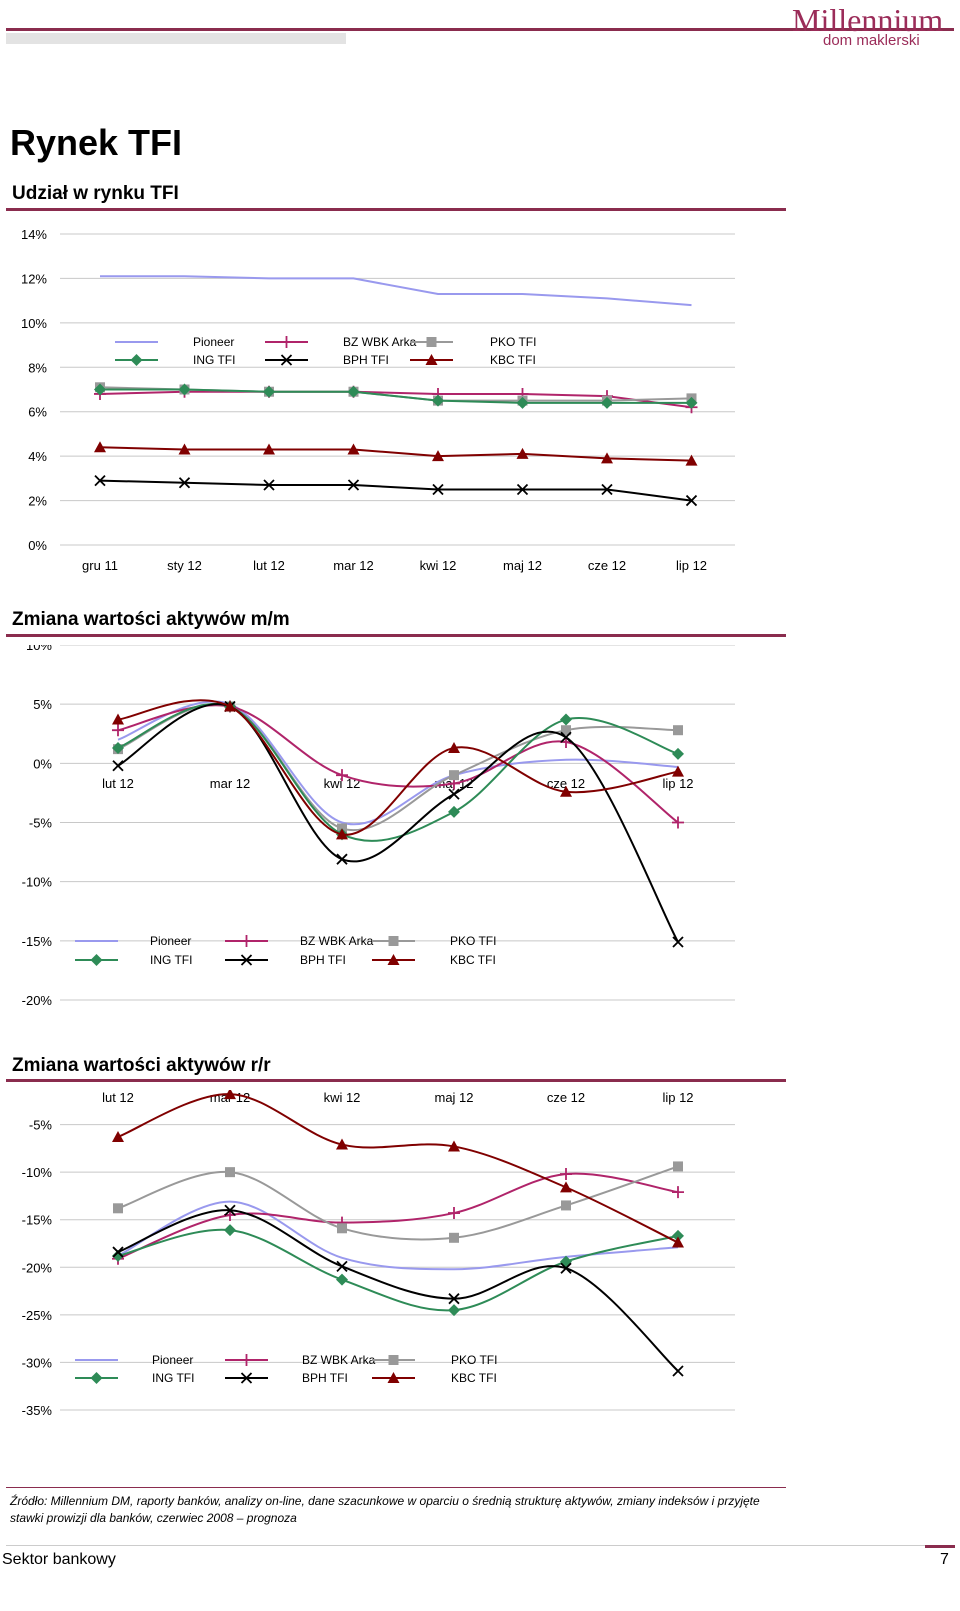 This screenshot has height=1611, width=960. I want to click on x-tick-label: cze 12, so click(607, 565).